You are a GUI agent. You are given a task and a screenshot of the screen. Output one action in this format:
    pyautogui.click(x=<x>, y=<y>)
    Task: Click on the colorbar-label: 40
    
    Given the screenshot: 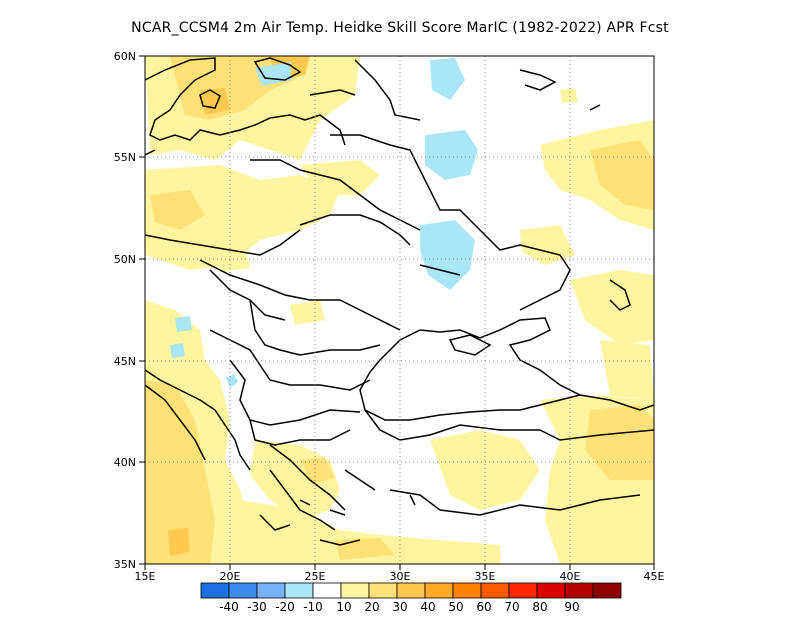 What is the action you would take?
    pyautogui.click(x=427, y=607)
    